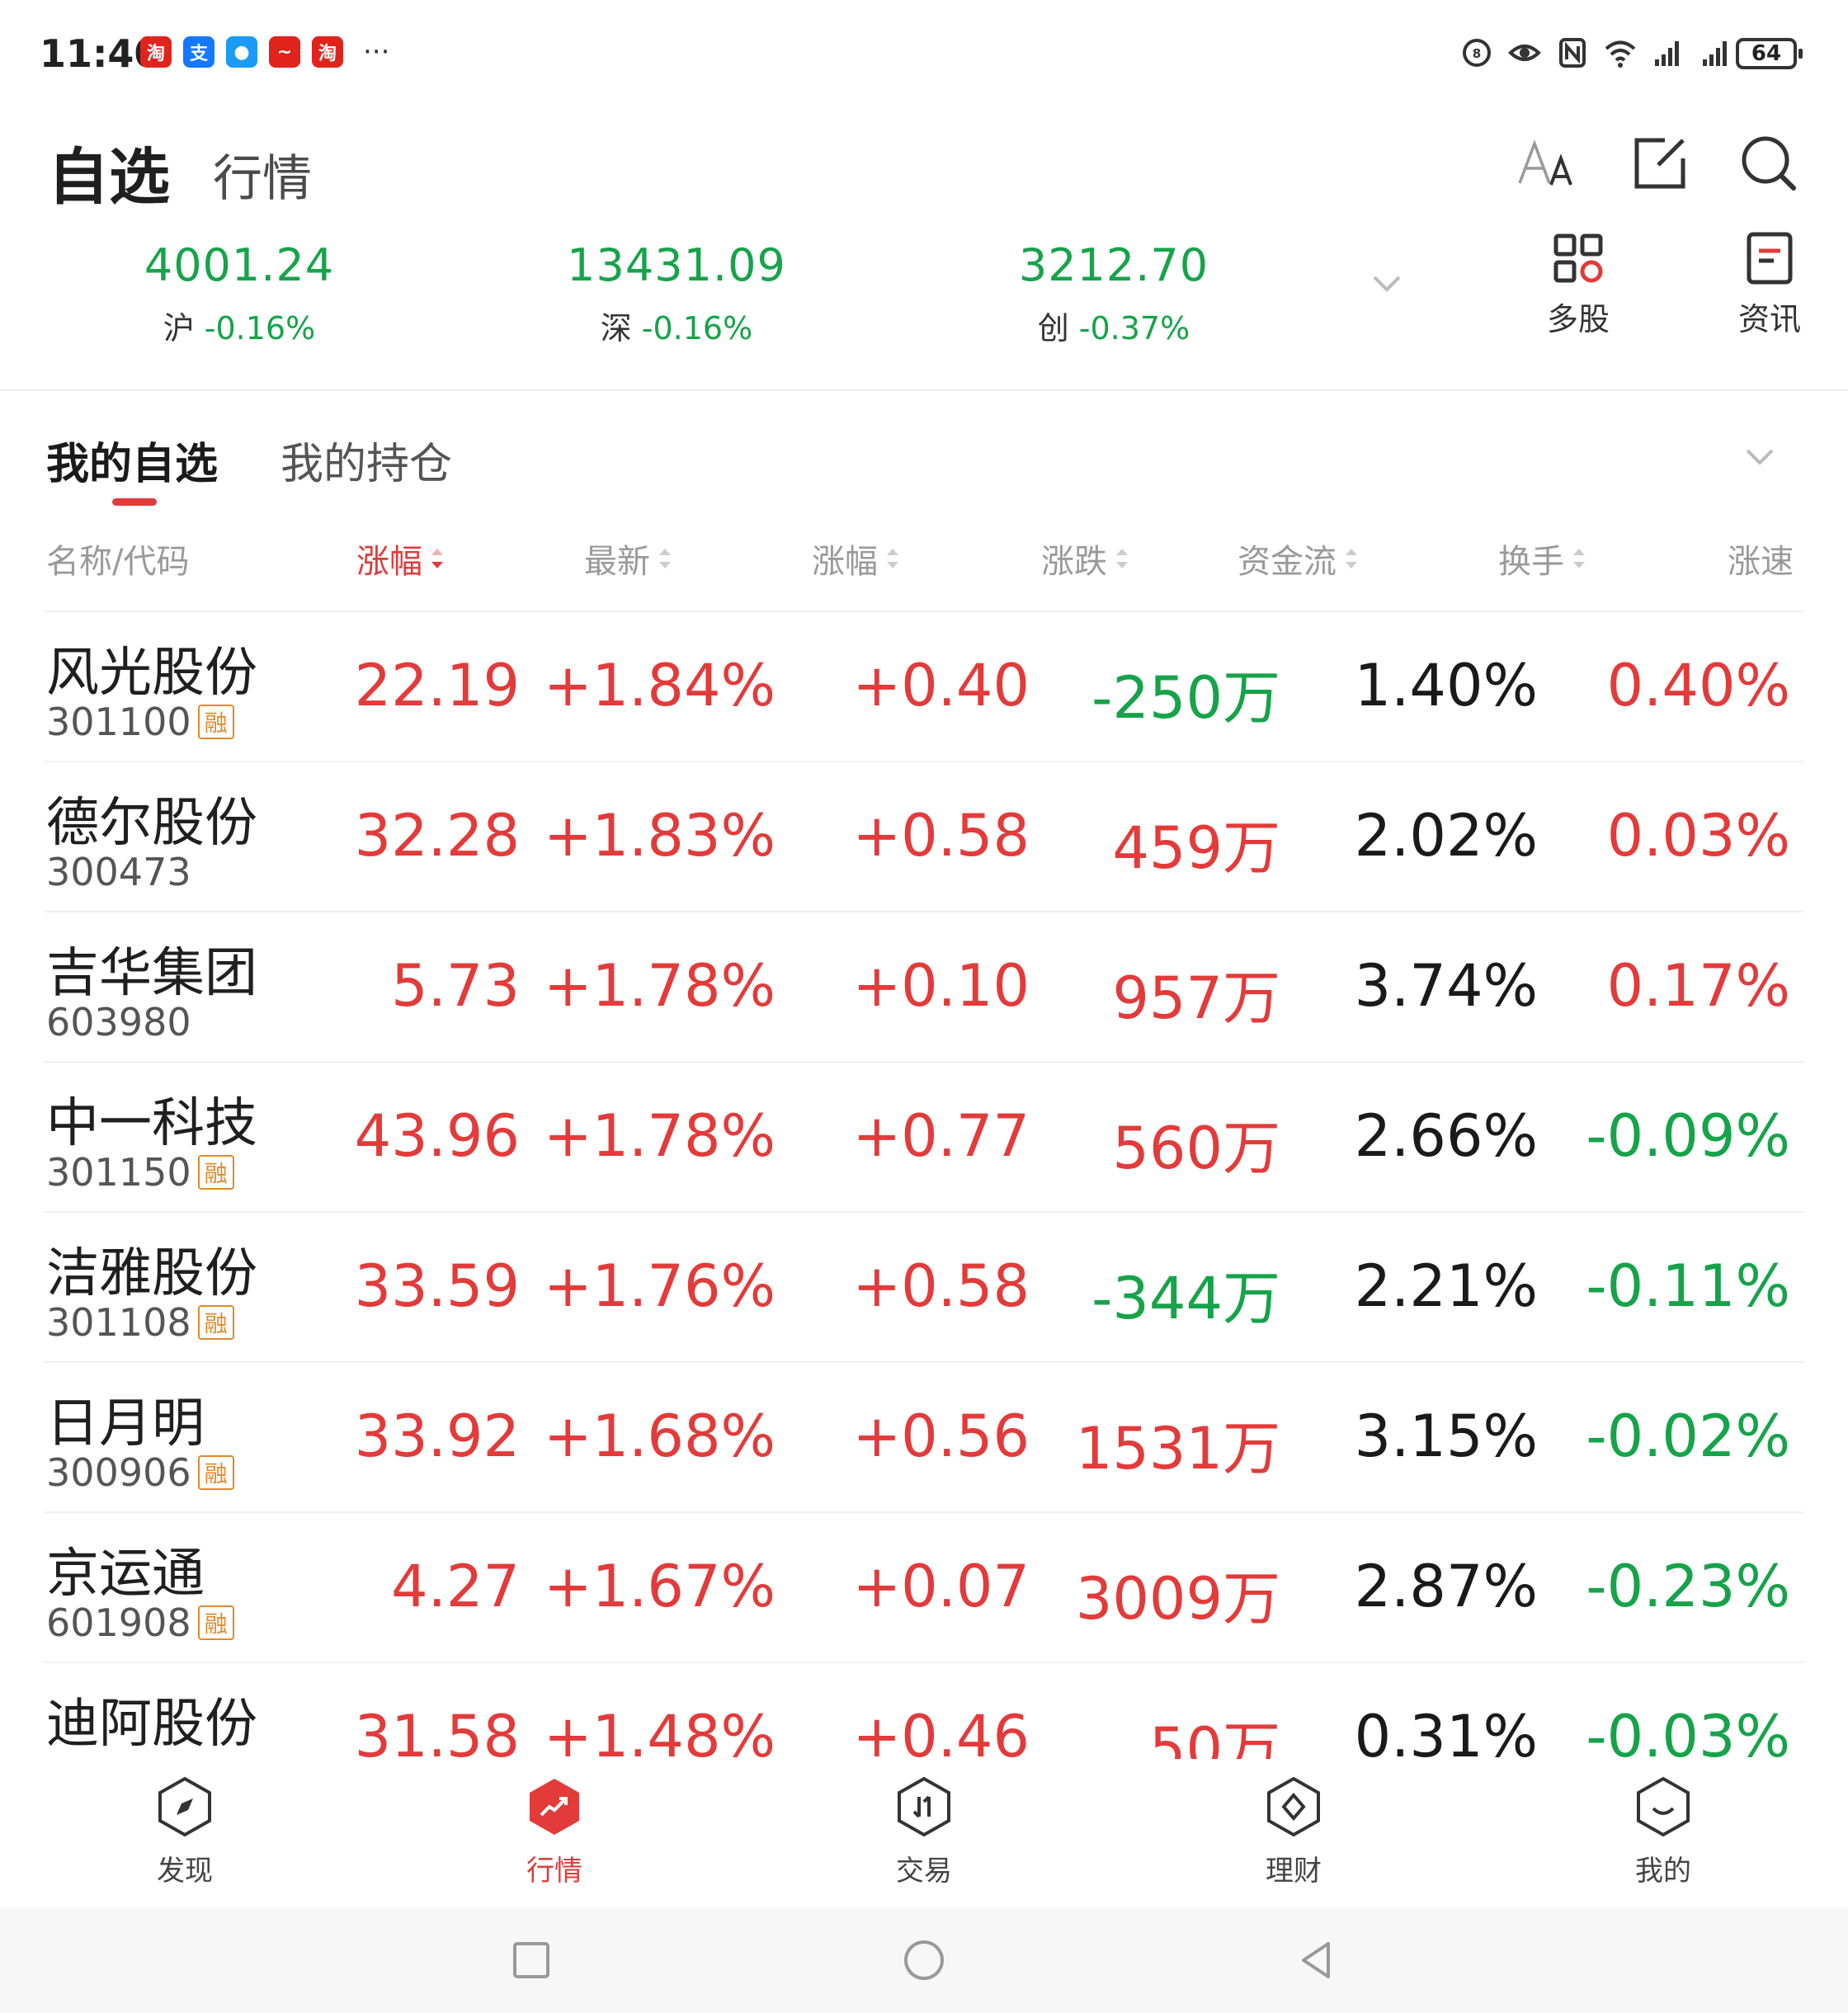  What do you see at coordinates (264, 52) in the screenshot?
I see `notification-icons: 淘支 ● ~ 淘 ···` at bounding box center [264, 52].